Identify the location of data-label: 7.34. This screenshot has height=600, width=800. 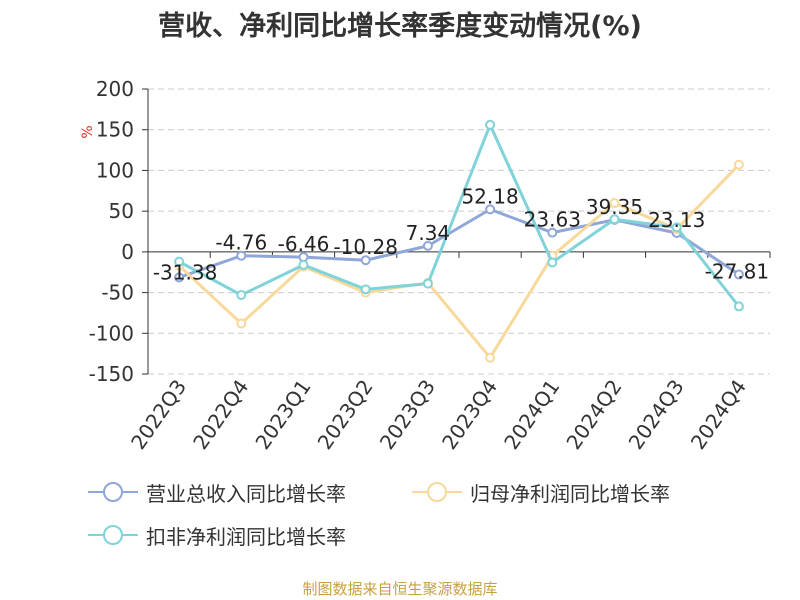
(428, 233).